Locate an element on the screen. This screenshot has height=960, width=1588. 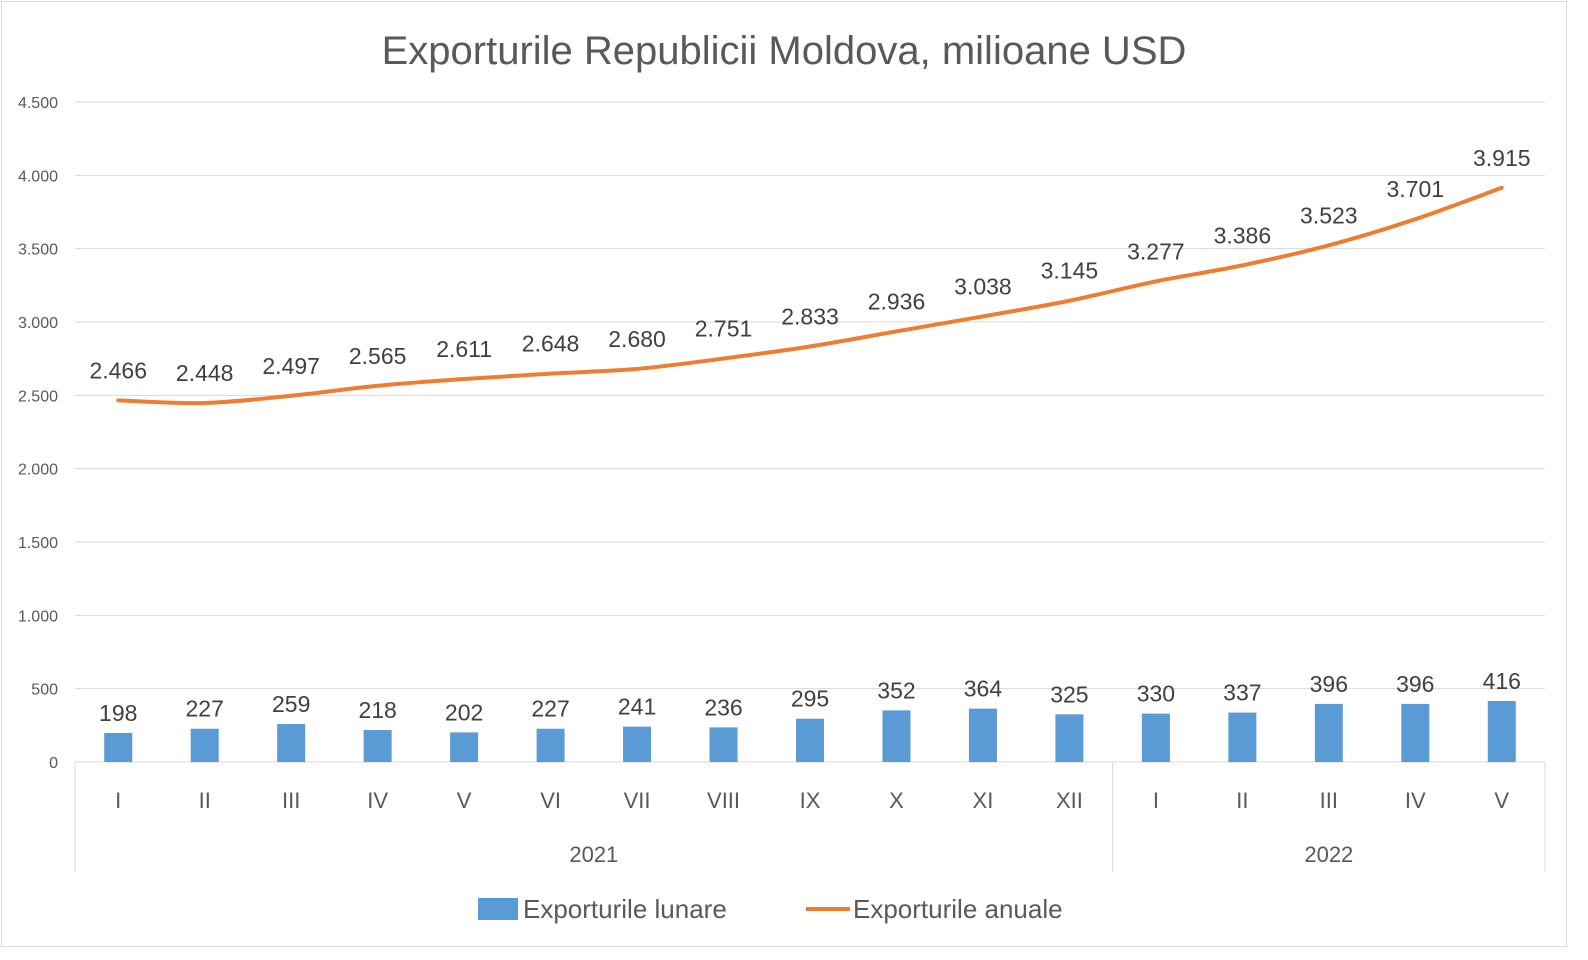
y-tick-label: 1.000 is located at coordinates (38, 616).